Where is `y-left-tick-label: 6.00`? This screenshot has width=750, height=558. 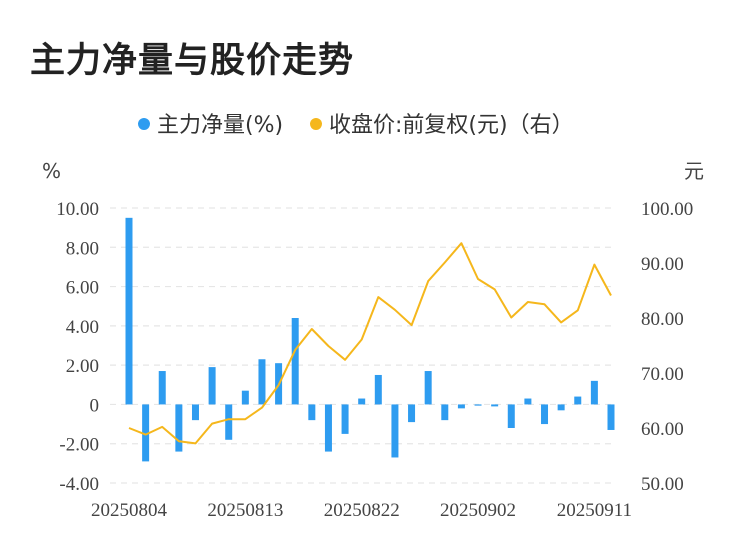
y-left-tick-label: 6.00 is located at coordinates (82, 288).